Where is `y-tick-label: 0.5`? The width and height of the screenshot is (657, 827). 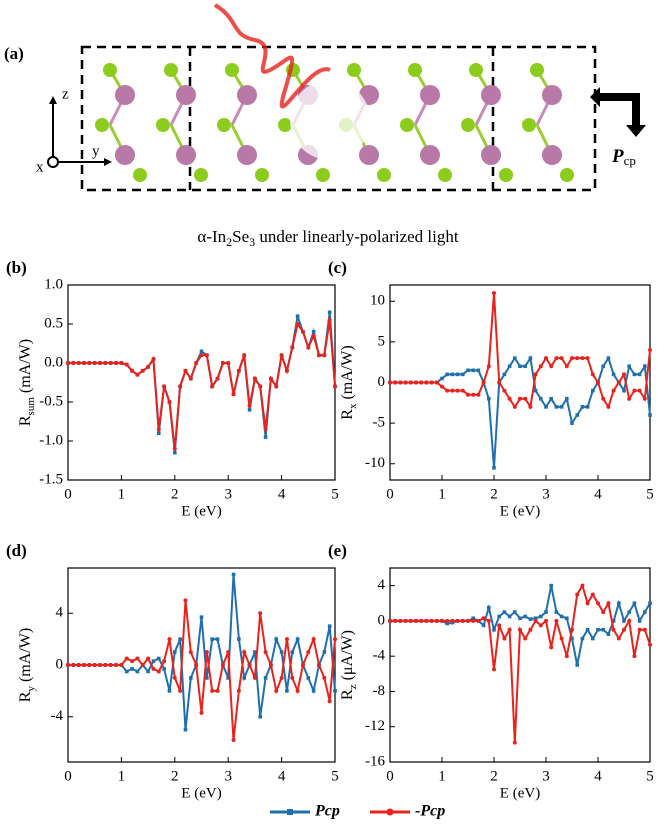 y-tick-label: 0.5 is located at coordinates (53, 323).